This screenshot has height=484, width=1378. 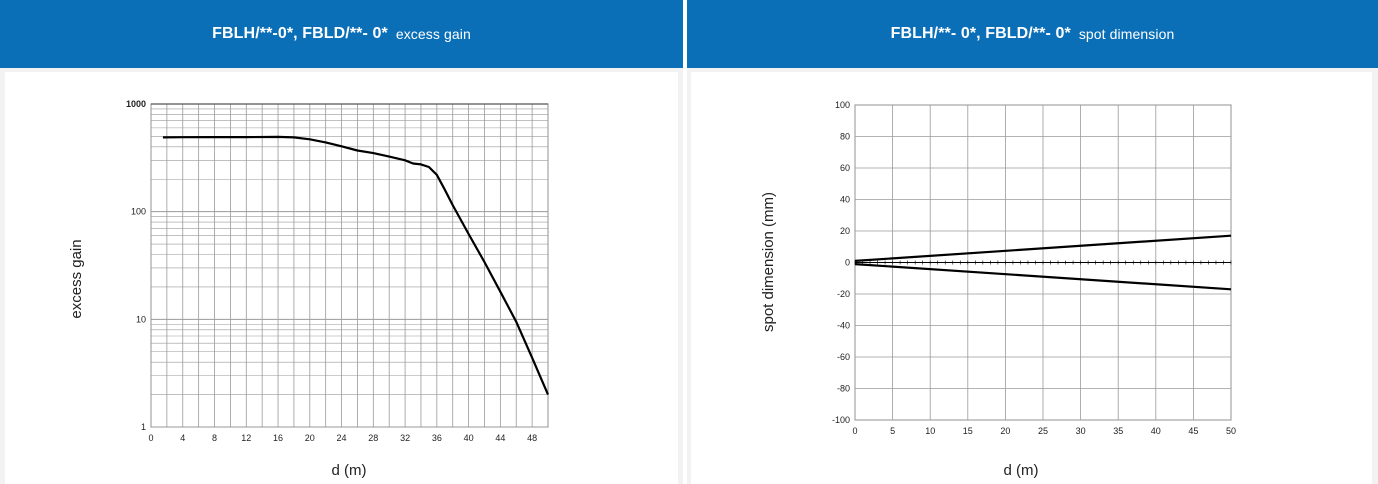 I want to click on excess-gain-header-subtitle: excess gain, so click(x=433, y=34).